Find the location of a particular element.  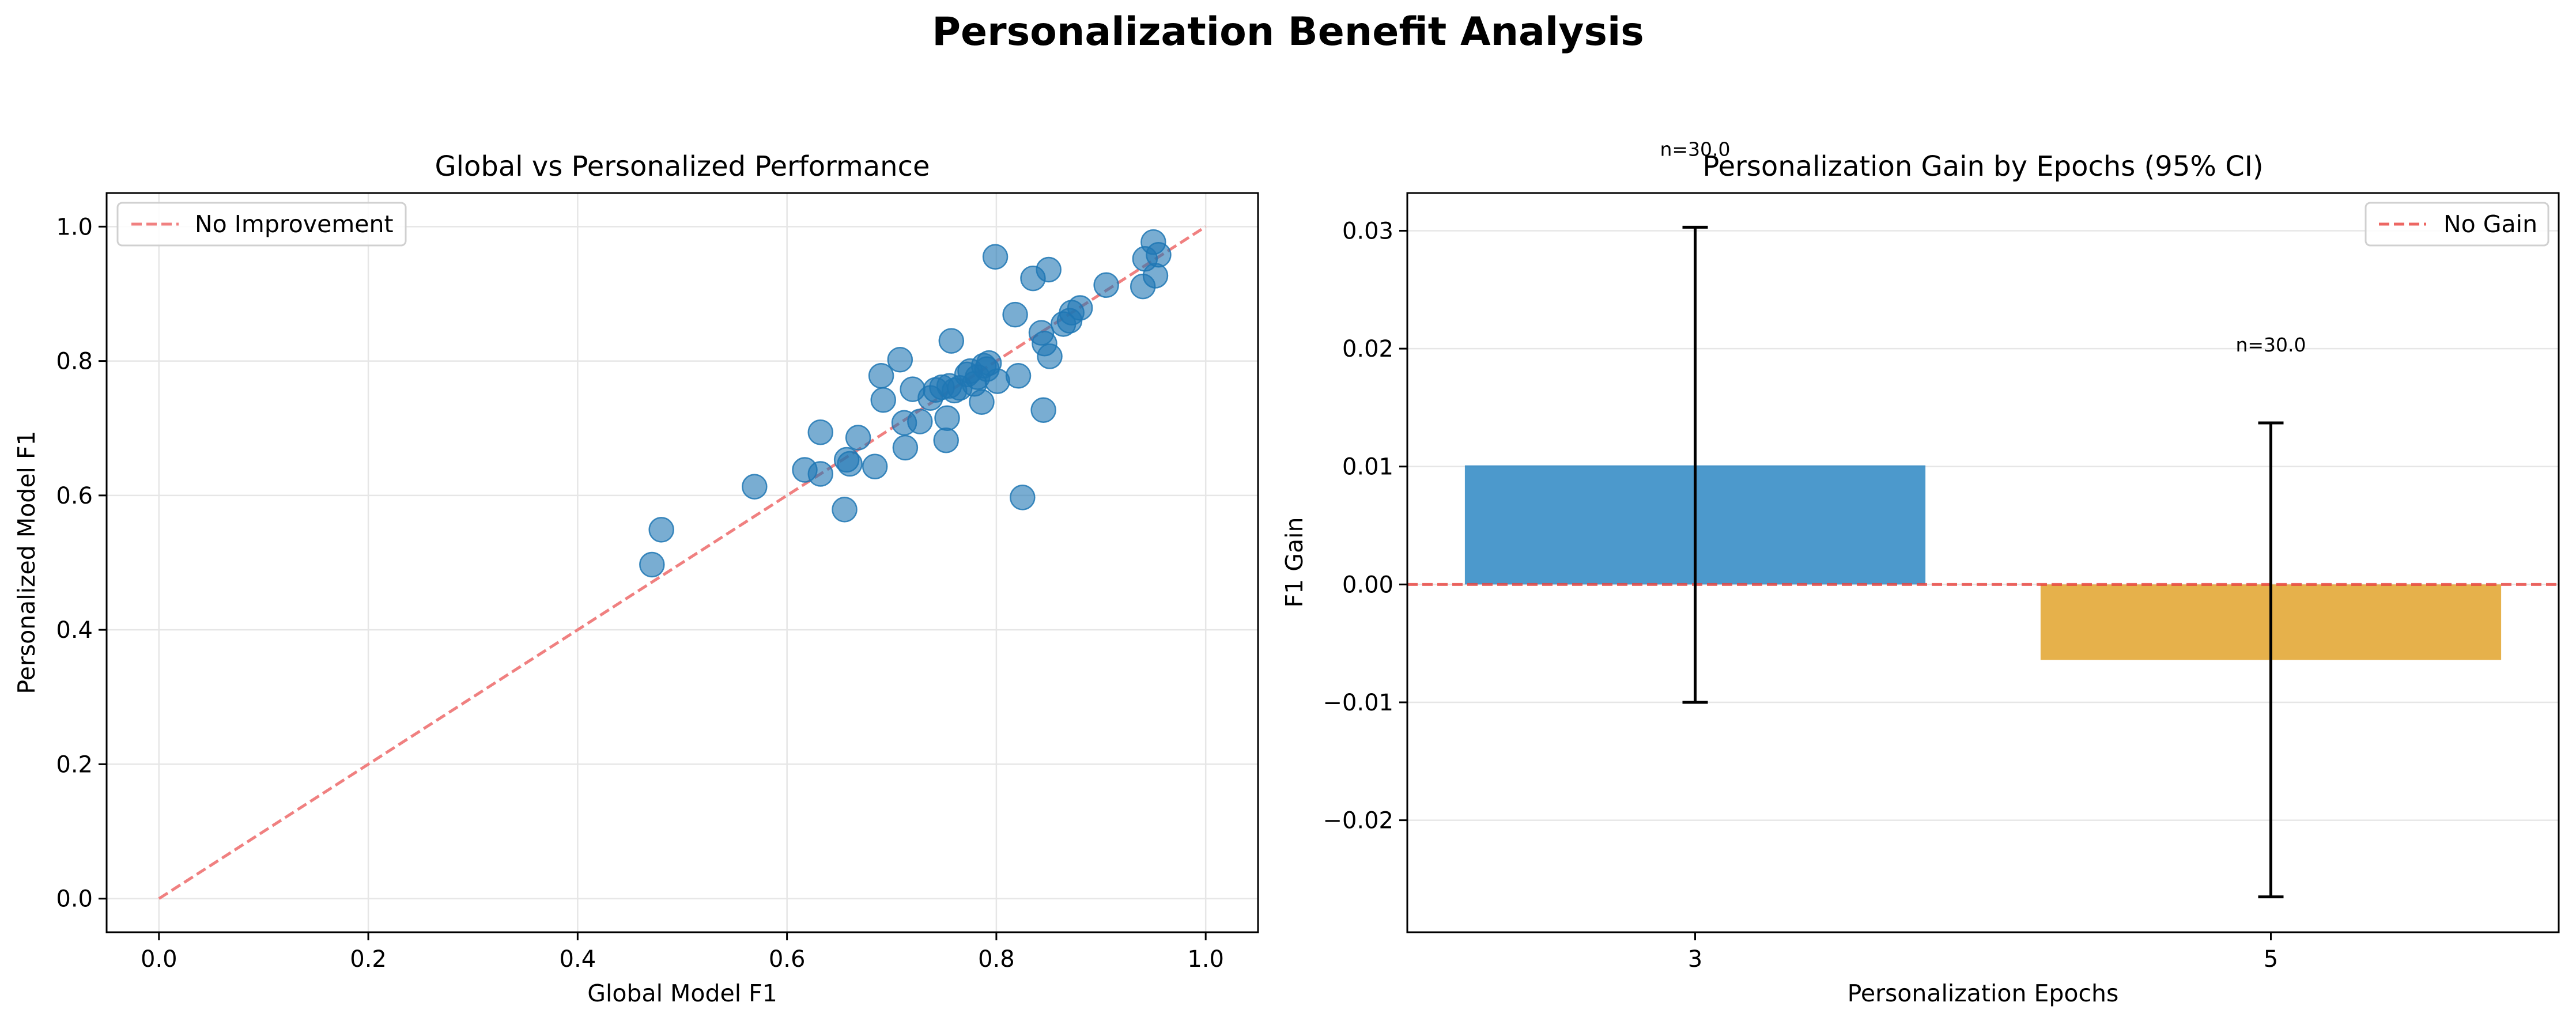

x-tick-label: 0.6 is located at coordinates (787, 959).